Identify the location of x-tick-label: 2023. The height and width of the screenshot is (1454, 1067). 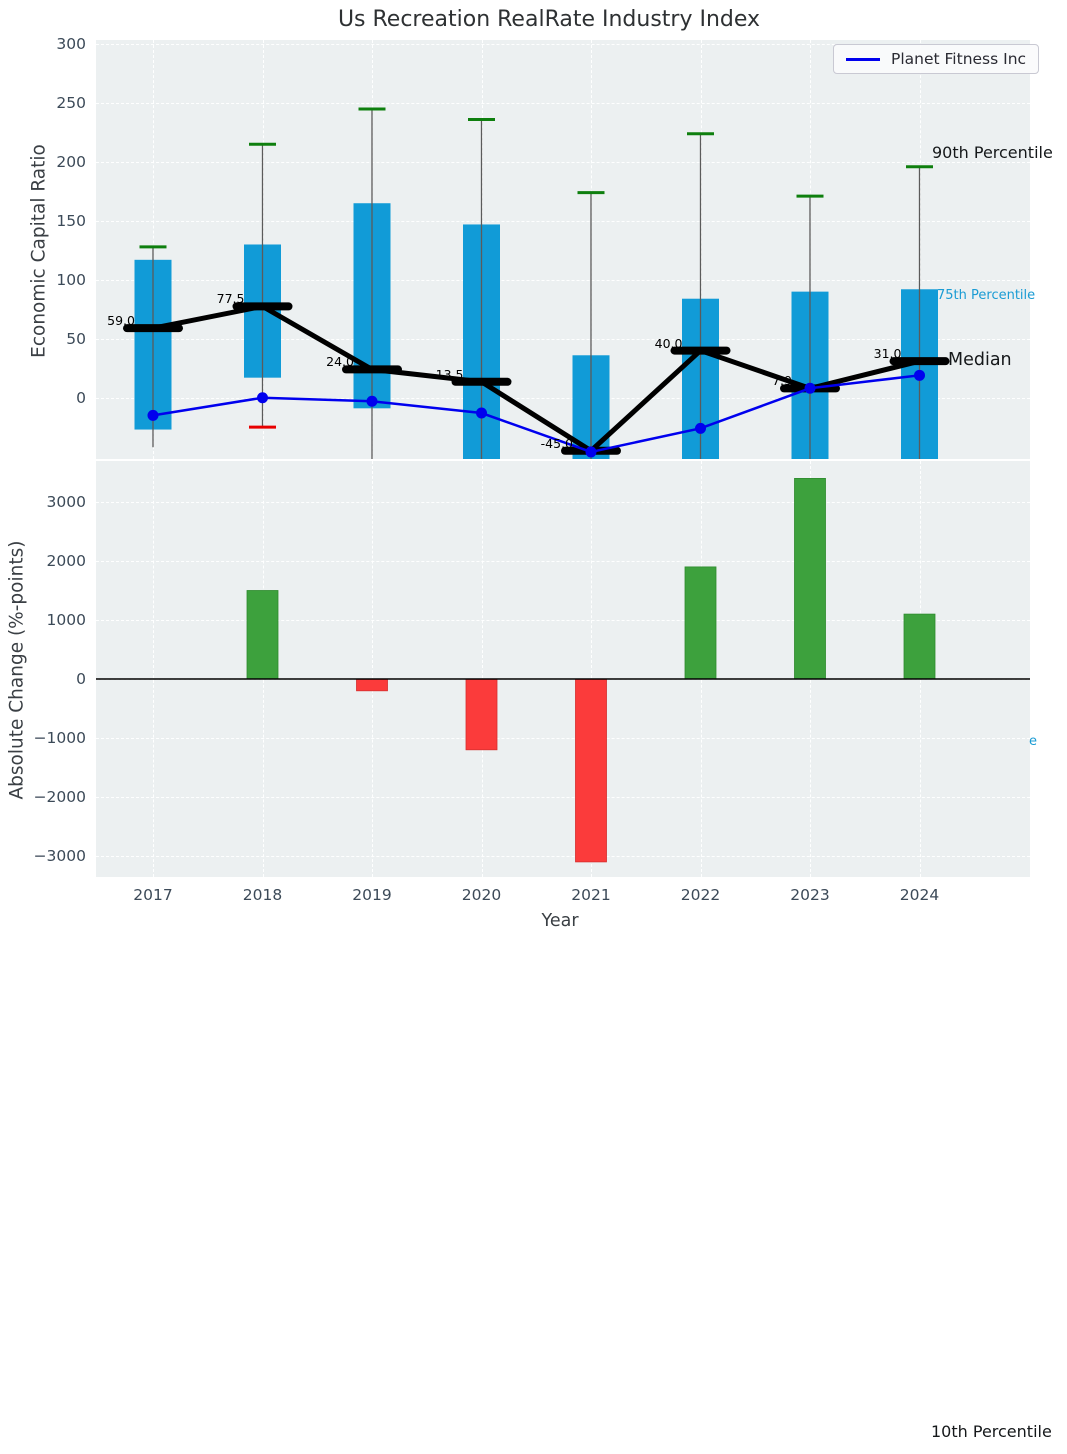
(810, 895).